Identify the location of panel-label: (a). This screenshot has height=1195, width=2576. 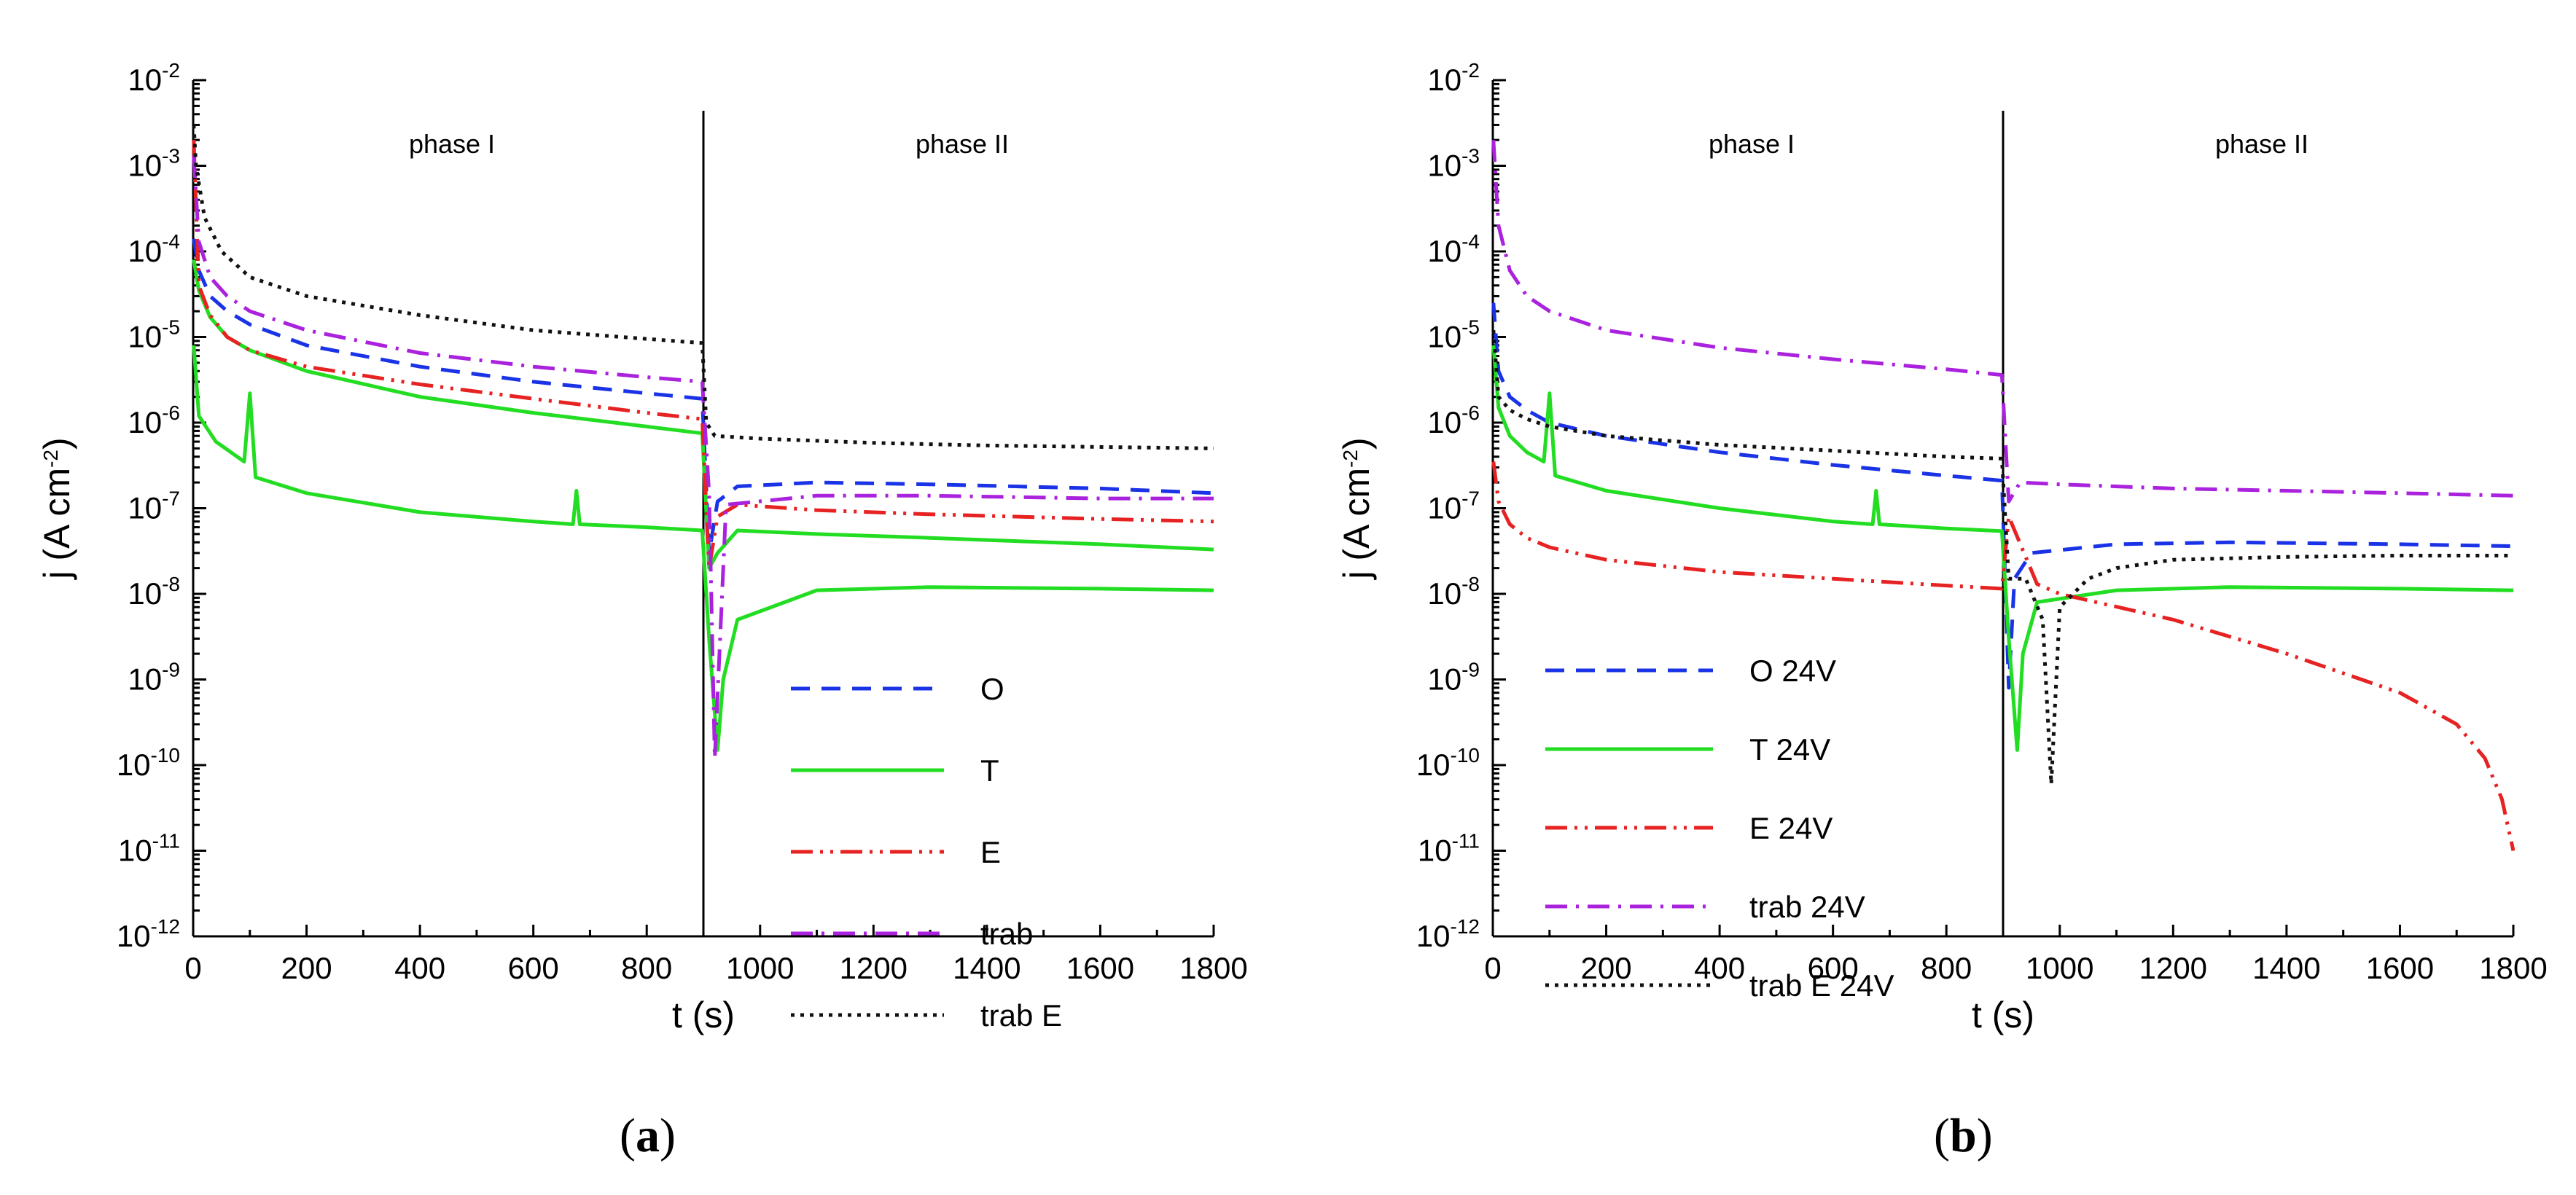
(648, 1135).